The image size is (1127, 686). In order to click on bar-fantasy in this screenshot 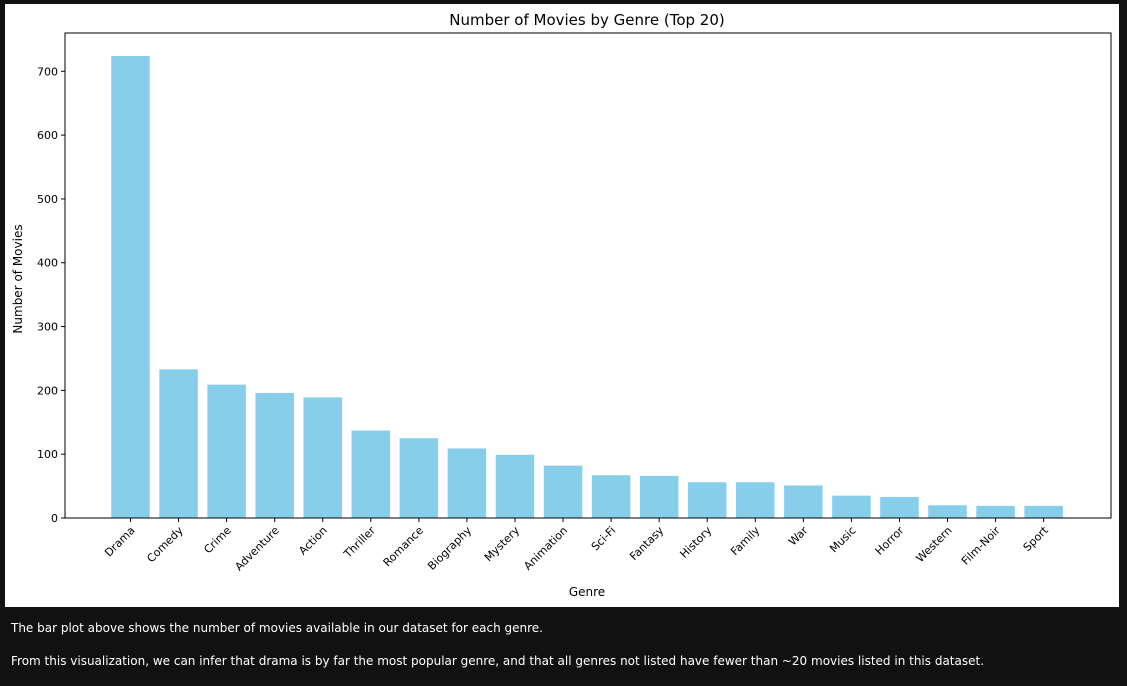, I will do `click(659, 496)`.